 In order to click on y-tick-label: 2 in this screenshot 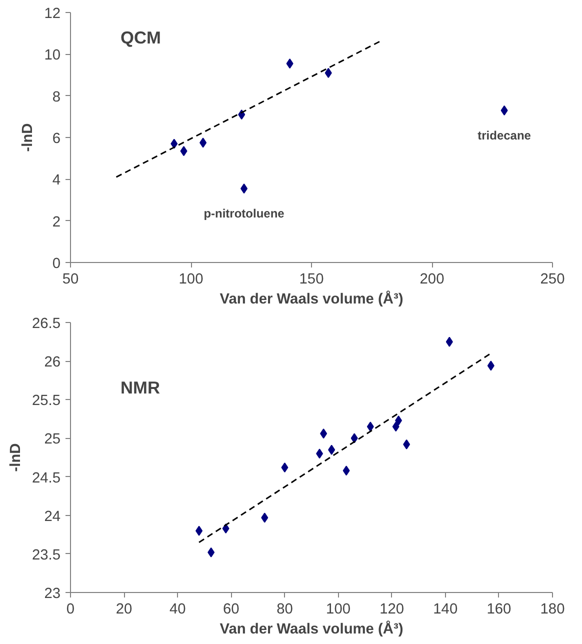, I will do `click(56, 222)`.